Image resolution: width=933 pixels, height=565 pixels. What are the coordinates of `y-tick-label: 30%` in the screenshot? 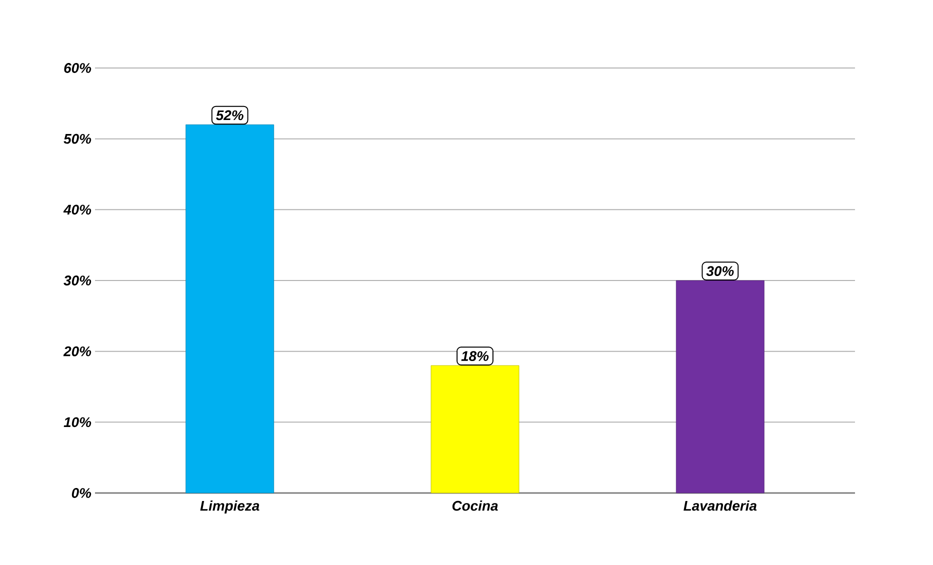 It's located at (78, 281).